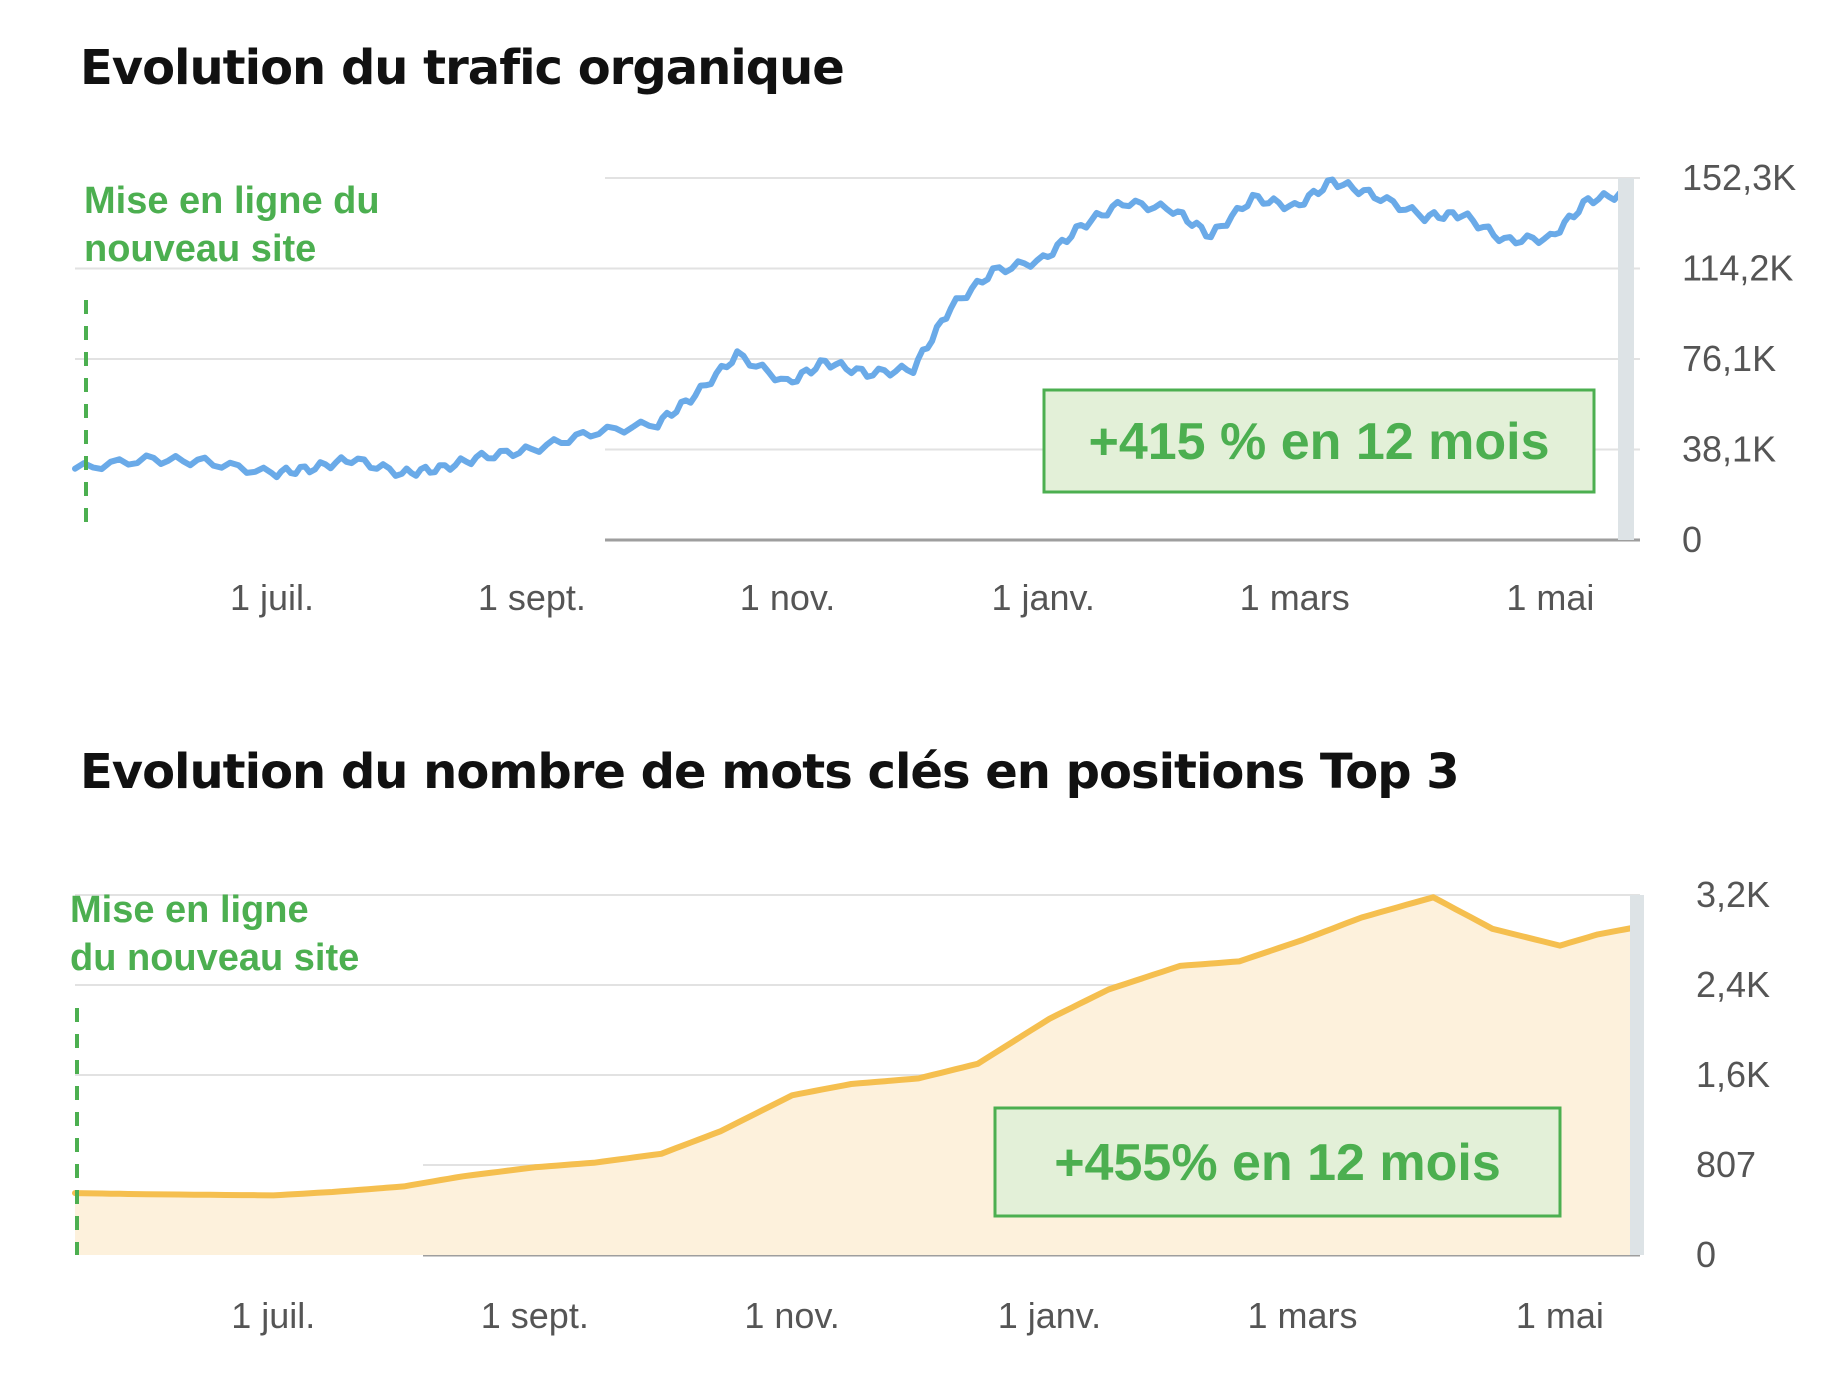 The image size is (1848, 1380). What do you see at coordinates (1733, 1074) in the screenshot?
I see `y-tick-label: 1,6K` at bounding box center [1733, 1074].